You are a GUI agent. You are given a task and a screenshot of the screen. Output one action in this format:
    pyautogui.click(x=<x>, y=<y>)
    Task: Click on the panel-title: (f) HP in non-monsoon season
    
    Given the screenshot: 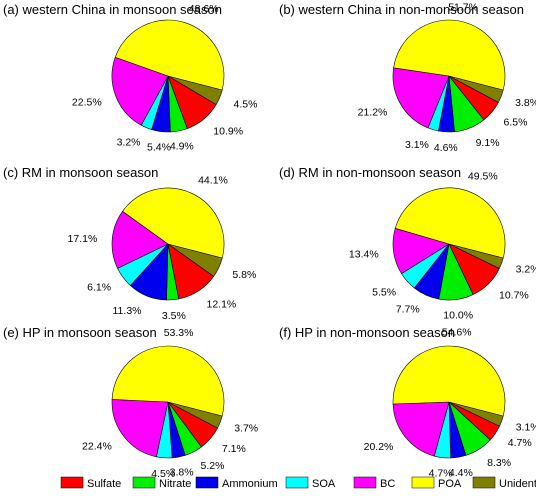 What is the action you would take?
    pyautogui.click(x=367, y=332)
    